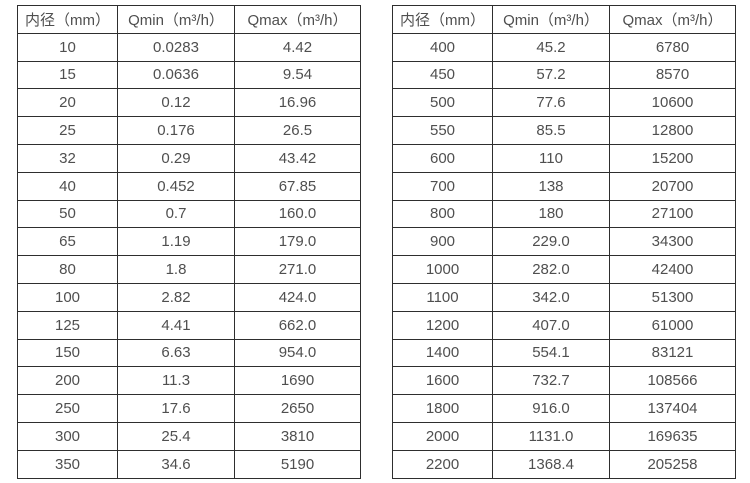 The width and height of the screenshot is (750, 483). I want to click on table-row: 100 2.82 424.0, so click(189, 297).